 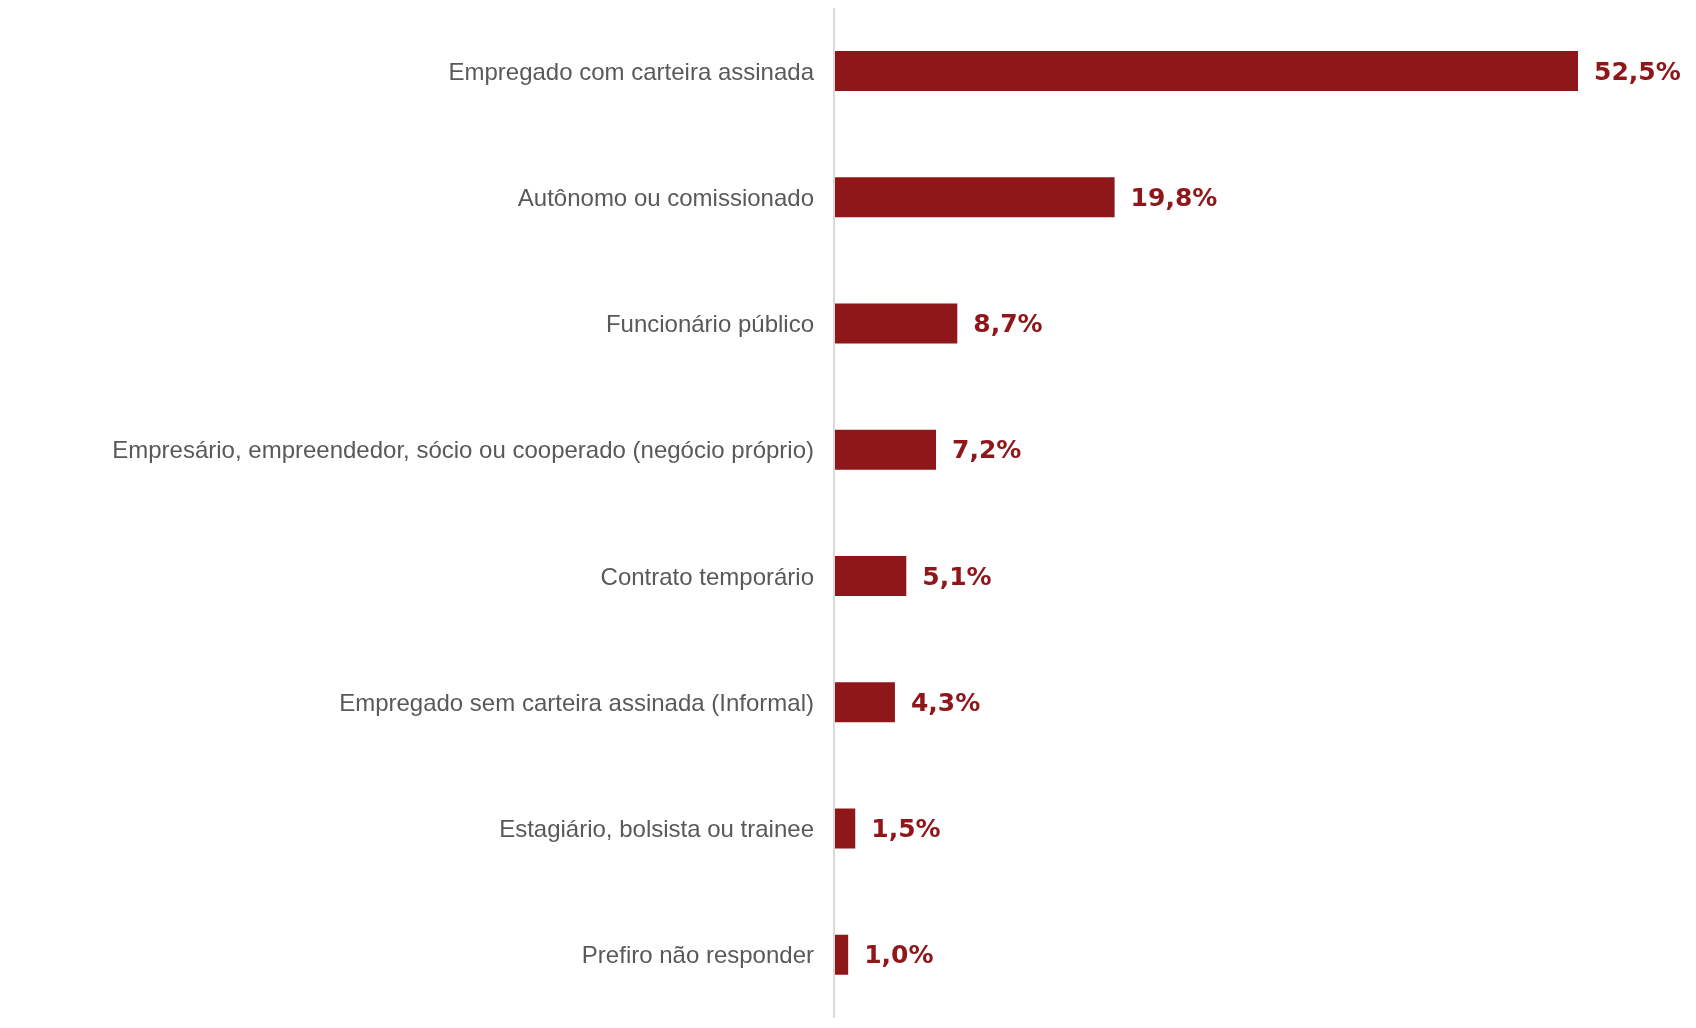 I want to click on y-tick-label: Empregado com carteira assinada, so click(x=631, y=71).